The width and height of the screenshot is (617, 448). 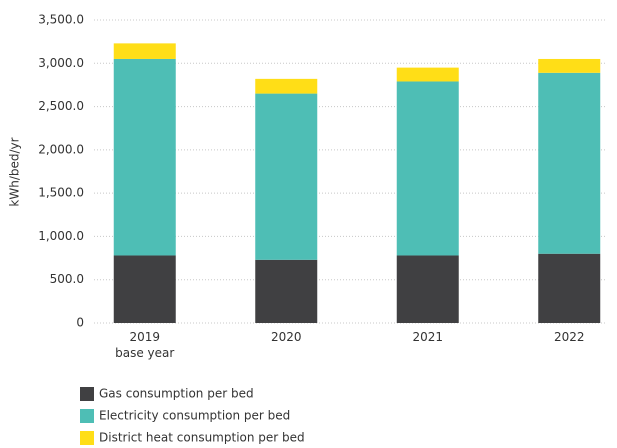 I want to click on y-tick-label: 1,500.0, so click(x=61, y=193).